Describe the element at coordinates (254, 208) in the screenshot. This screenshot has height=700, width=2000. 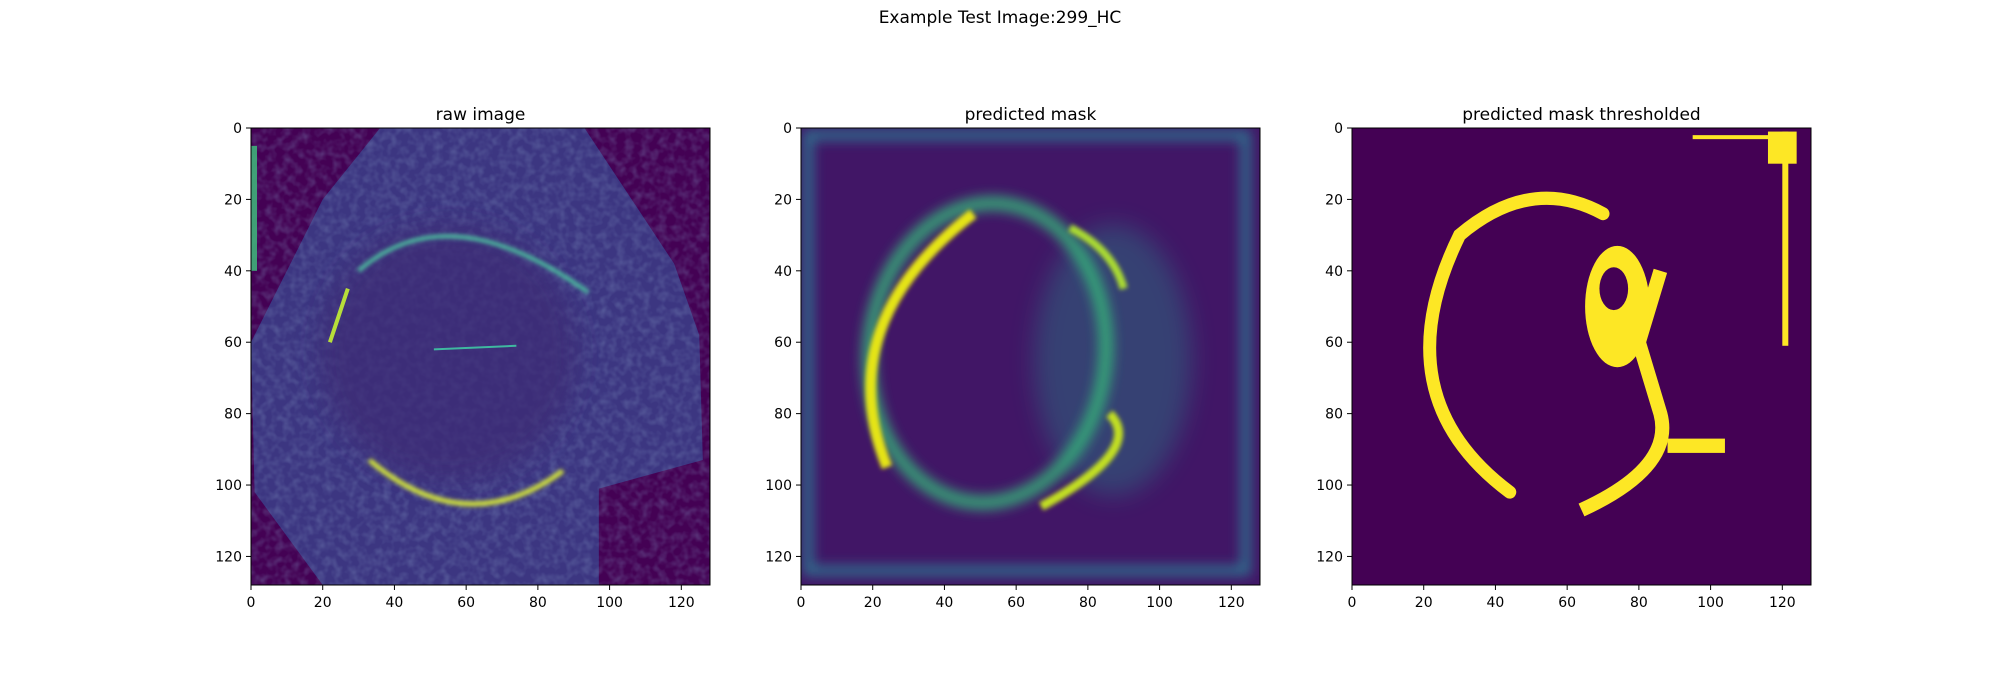
I see `scale-strip` at that location.